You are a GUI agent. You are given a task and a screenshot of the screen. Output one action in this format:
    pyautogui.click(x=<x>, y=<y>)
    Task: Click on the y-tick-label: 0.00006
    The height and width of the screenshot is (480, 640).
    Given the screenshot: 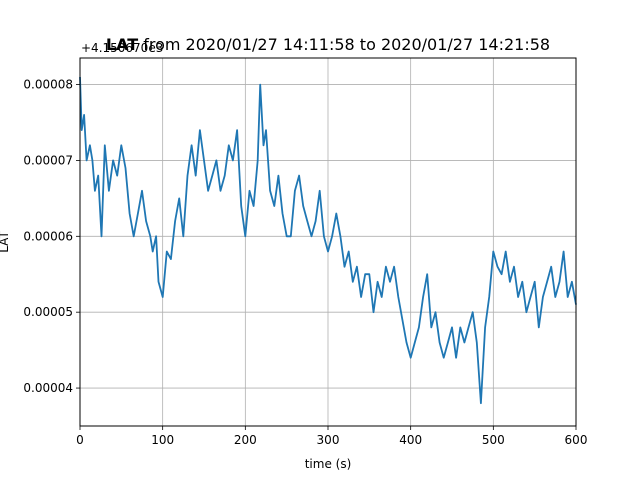 What is the action you would take?
    pyautogui.click(x=48, y=236)
    